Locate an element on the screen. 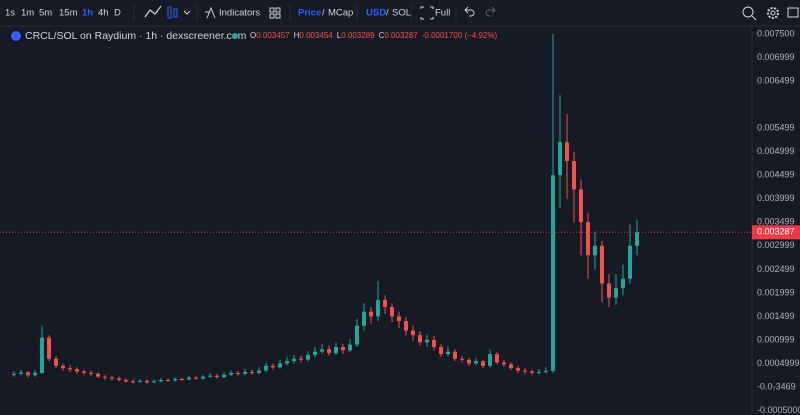  legend-value: 0.003289 is located at coordinates (358, 35).